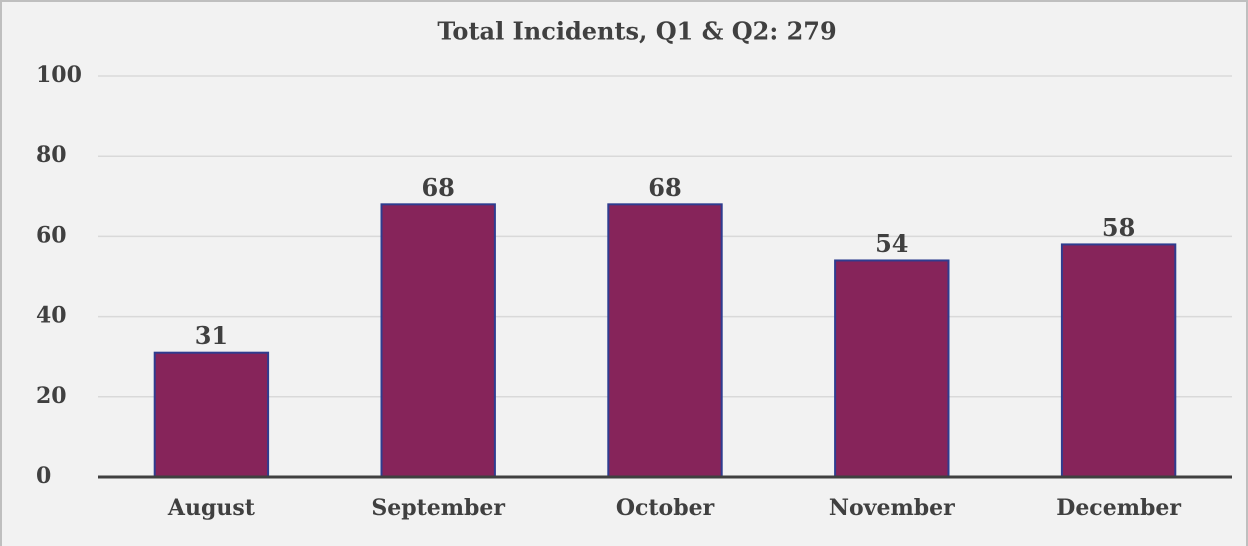 The image size is (1248, 546). I want to click on x-tick-label: December, so click(1118, 508).